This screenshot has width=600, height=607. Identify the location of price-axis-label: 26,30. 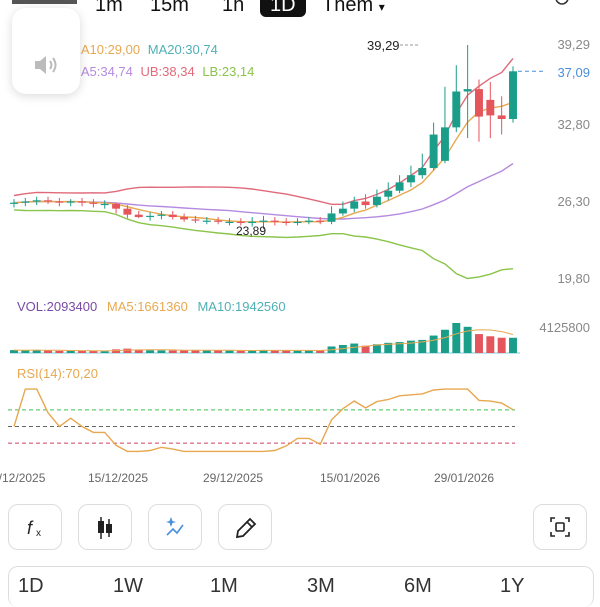
(573, 201).